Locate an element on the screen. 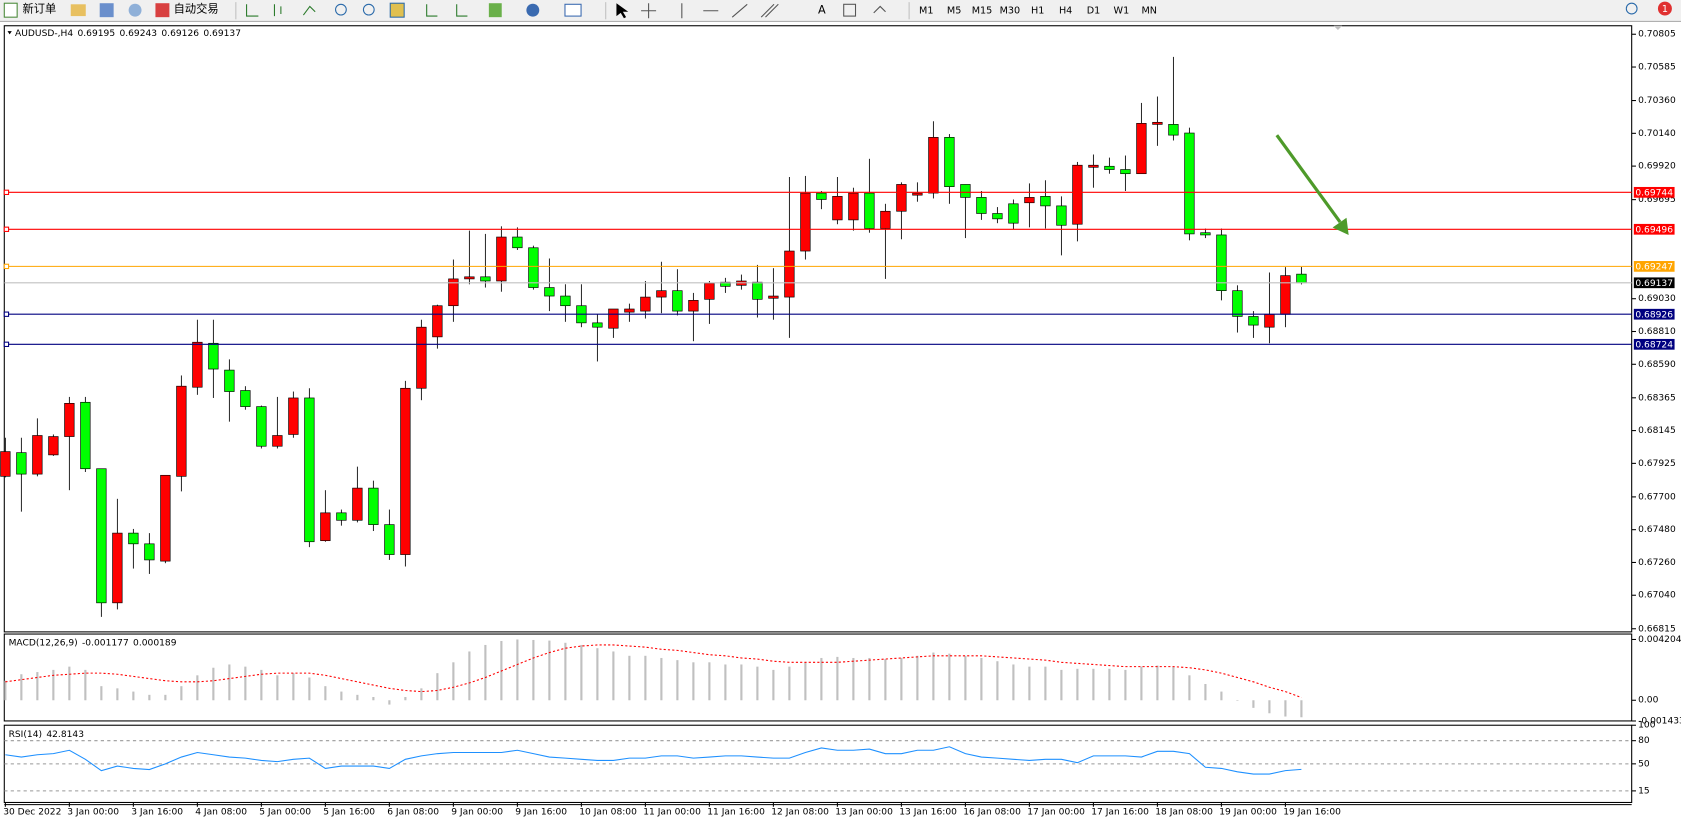 This screenshot has width=1681, height=825. timeframe-button: W1 is located at coordinates (1122, 11).